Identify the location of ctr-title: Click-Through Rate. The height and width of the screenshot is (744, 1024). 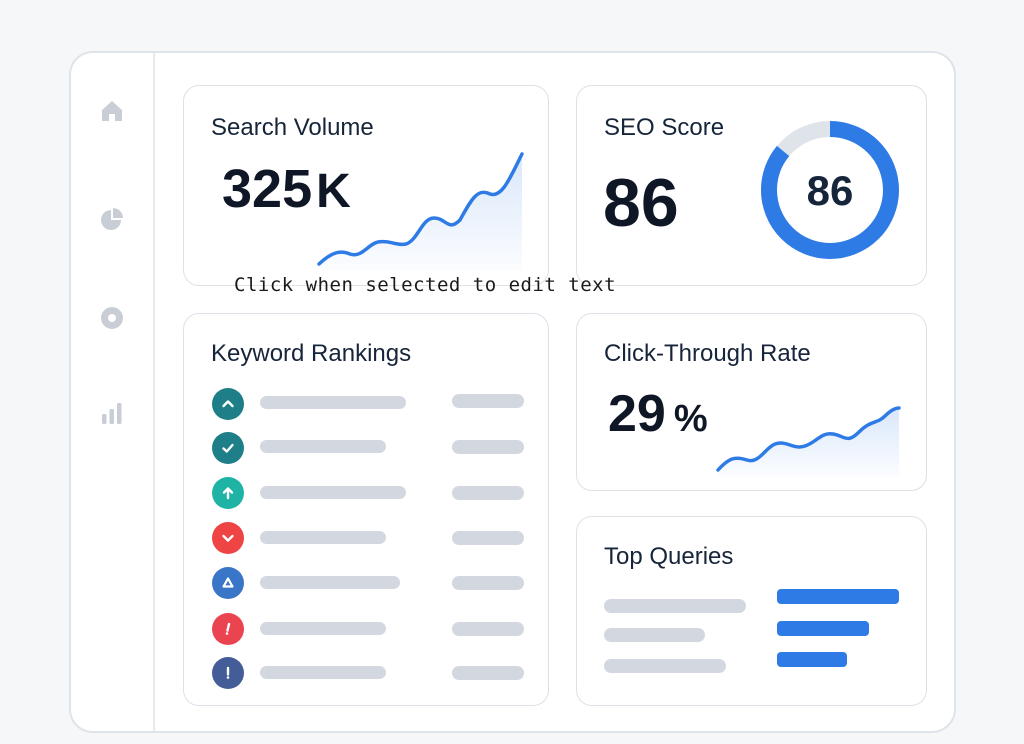
(707, 353).